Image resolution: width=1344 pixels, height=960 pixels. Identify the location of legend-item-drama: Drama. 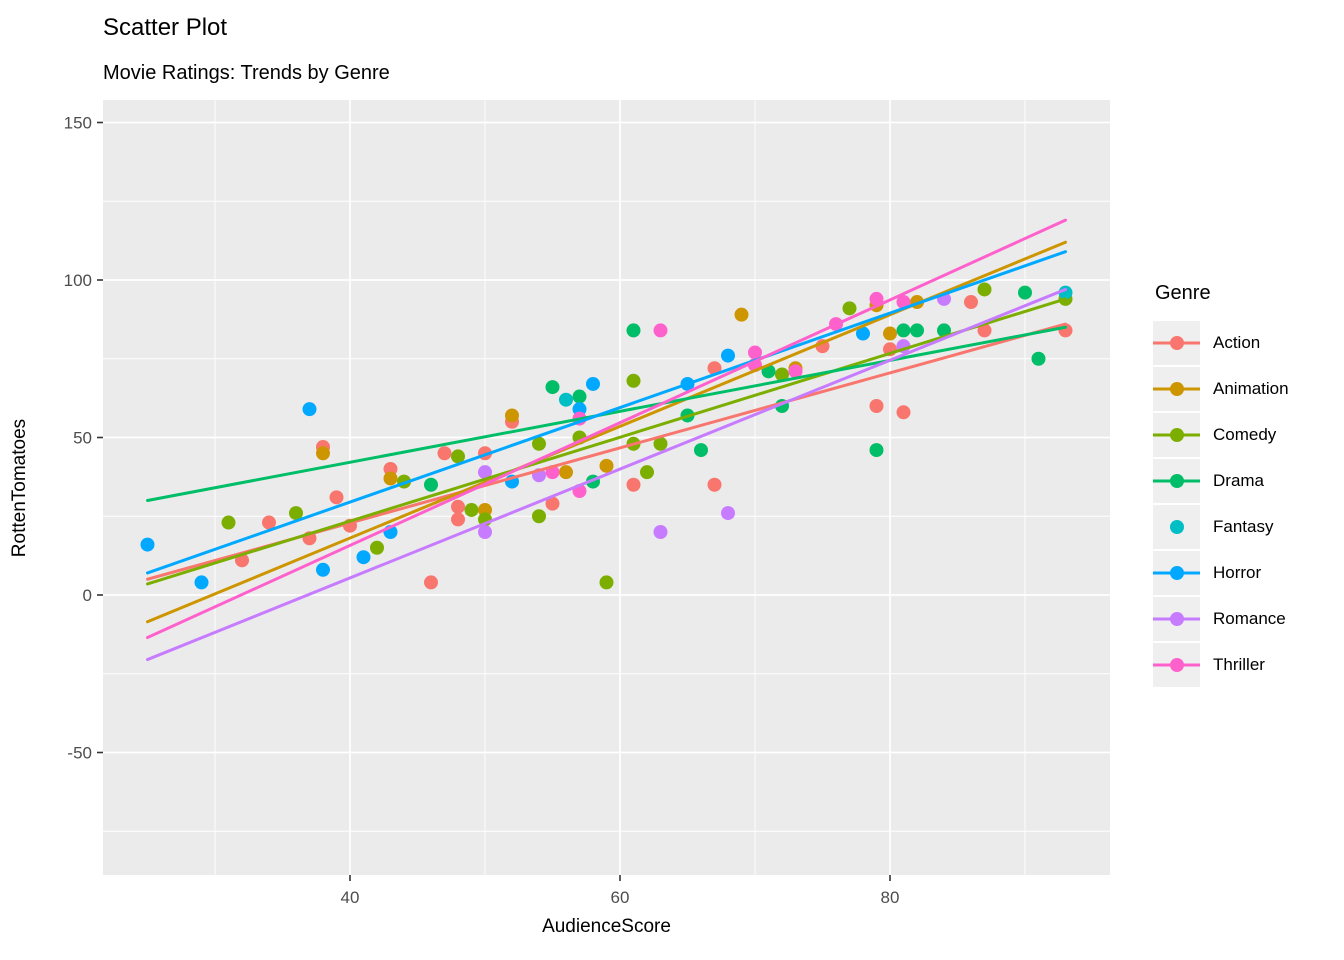
(1221, 481).